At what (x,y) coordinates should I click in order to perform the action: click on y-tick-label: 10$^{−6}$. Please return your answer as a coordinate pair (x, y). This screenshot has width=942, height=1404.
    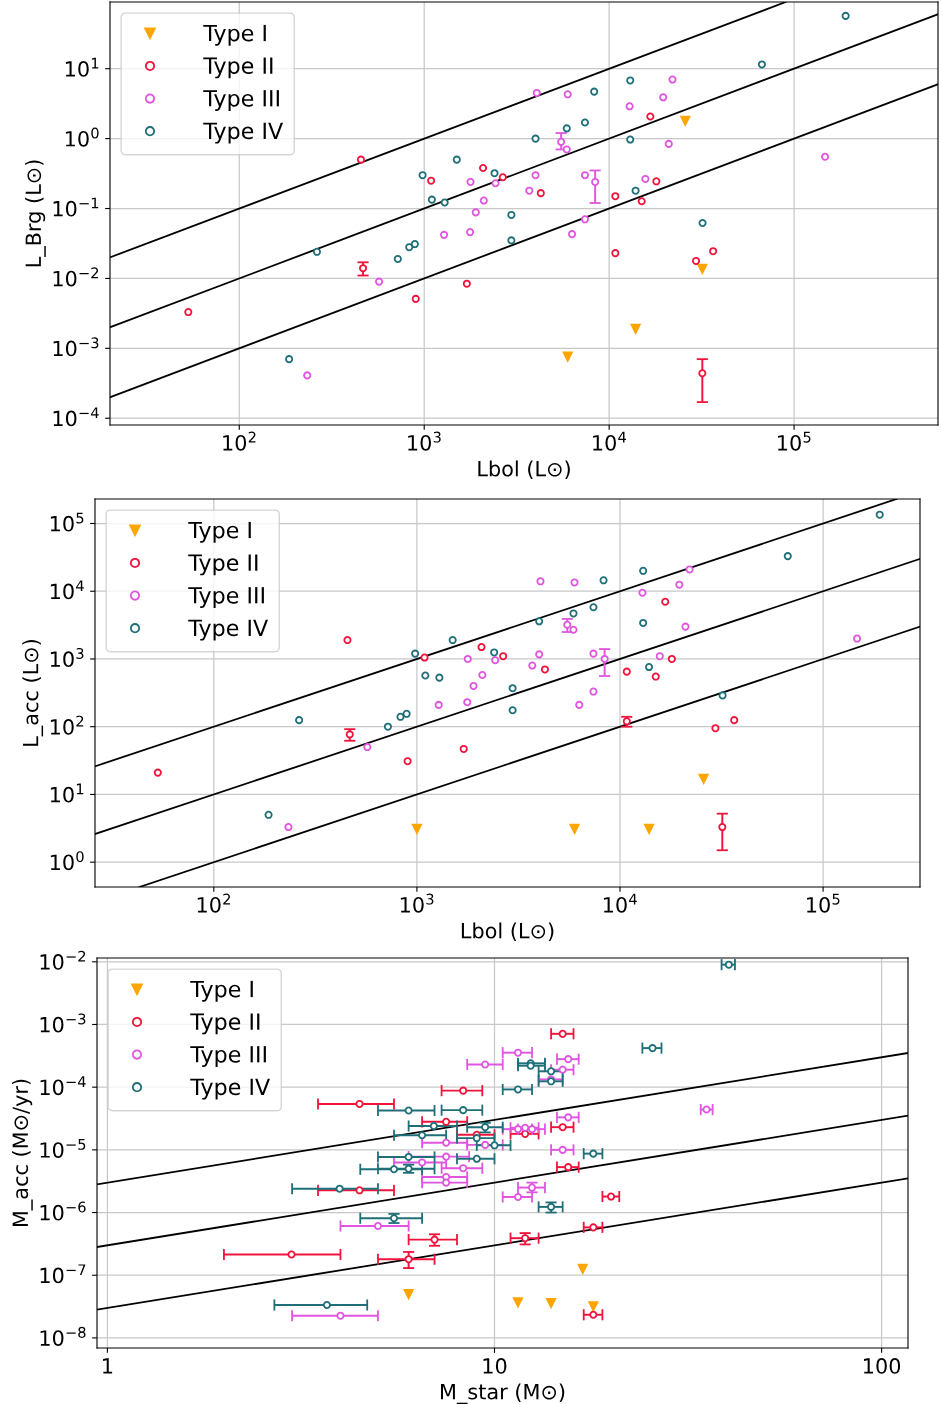
    Looking at the image, I should click on (63, 1211).